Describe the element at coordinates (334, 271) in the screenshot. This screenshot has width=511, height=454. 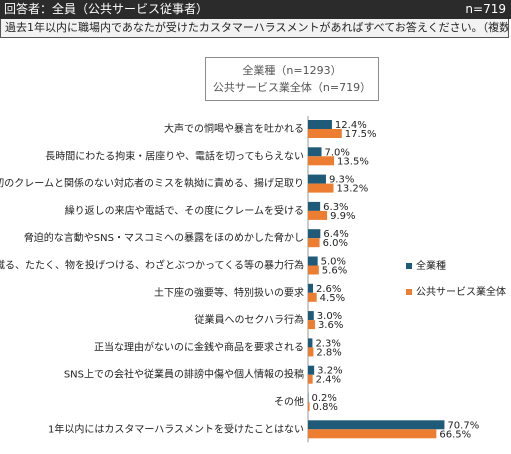
I see `value-label-public-services: 5.6%` at that location.